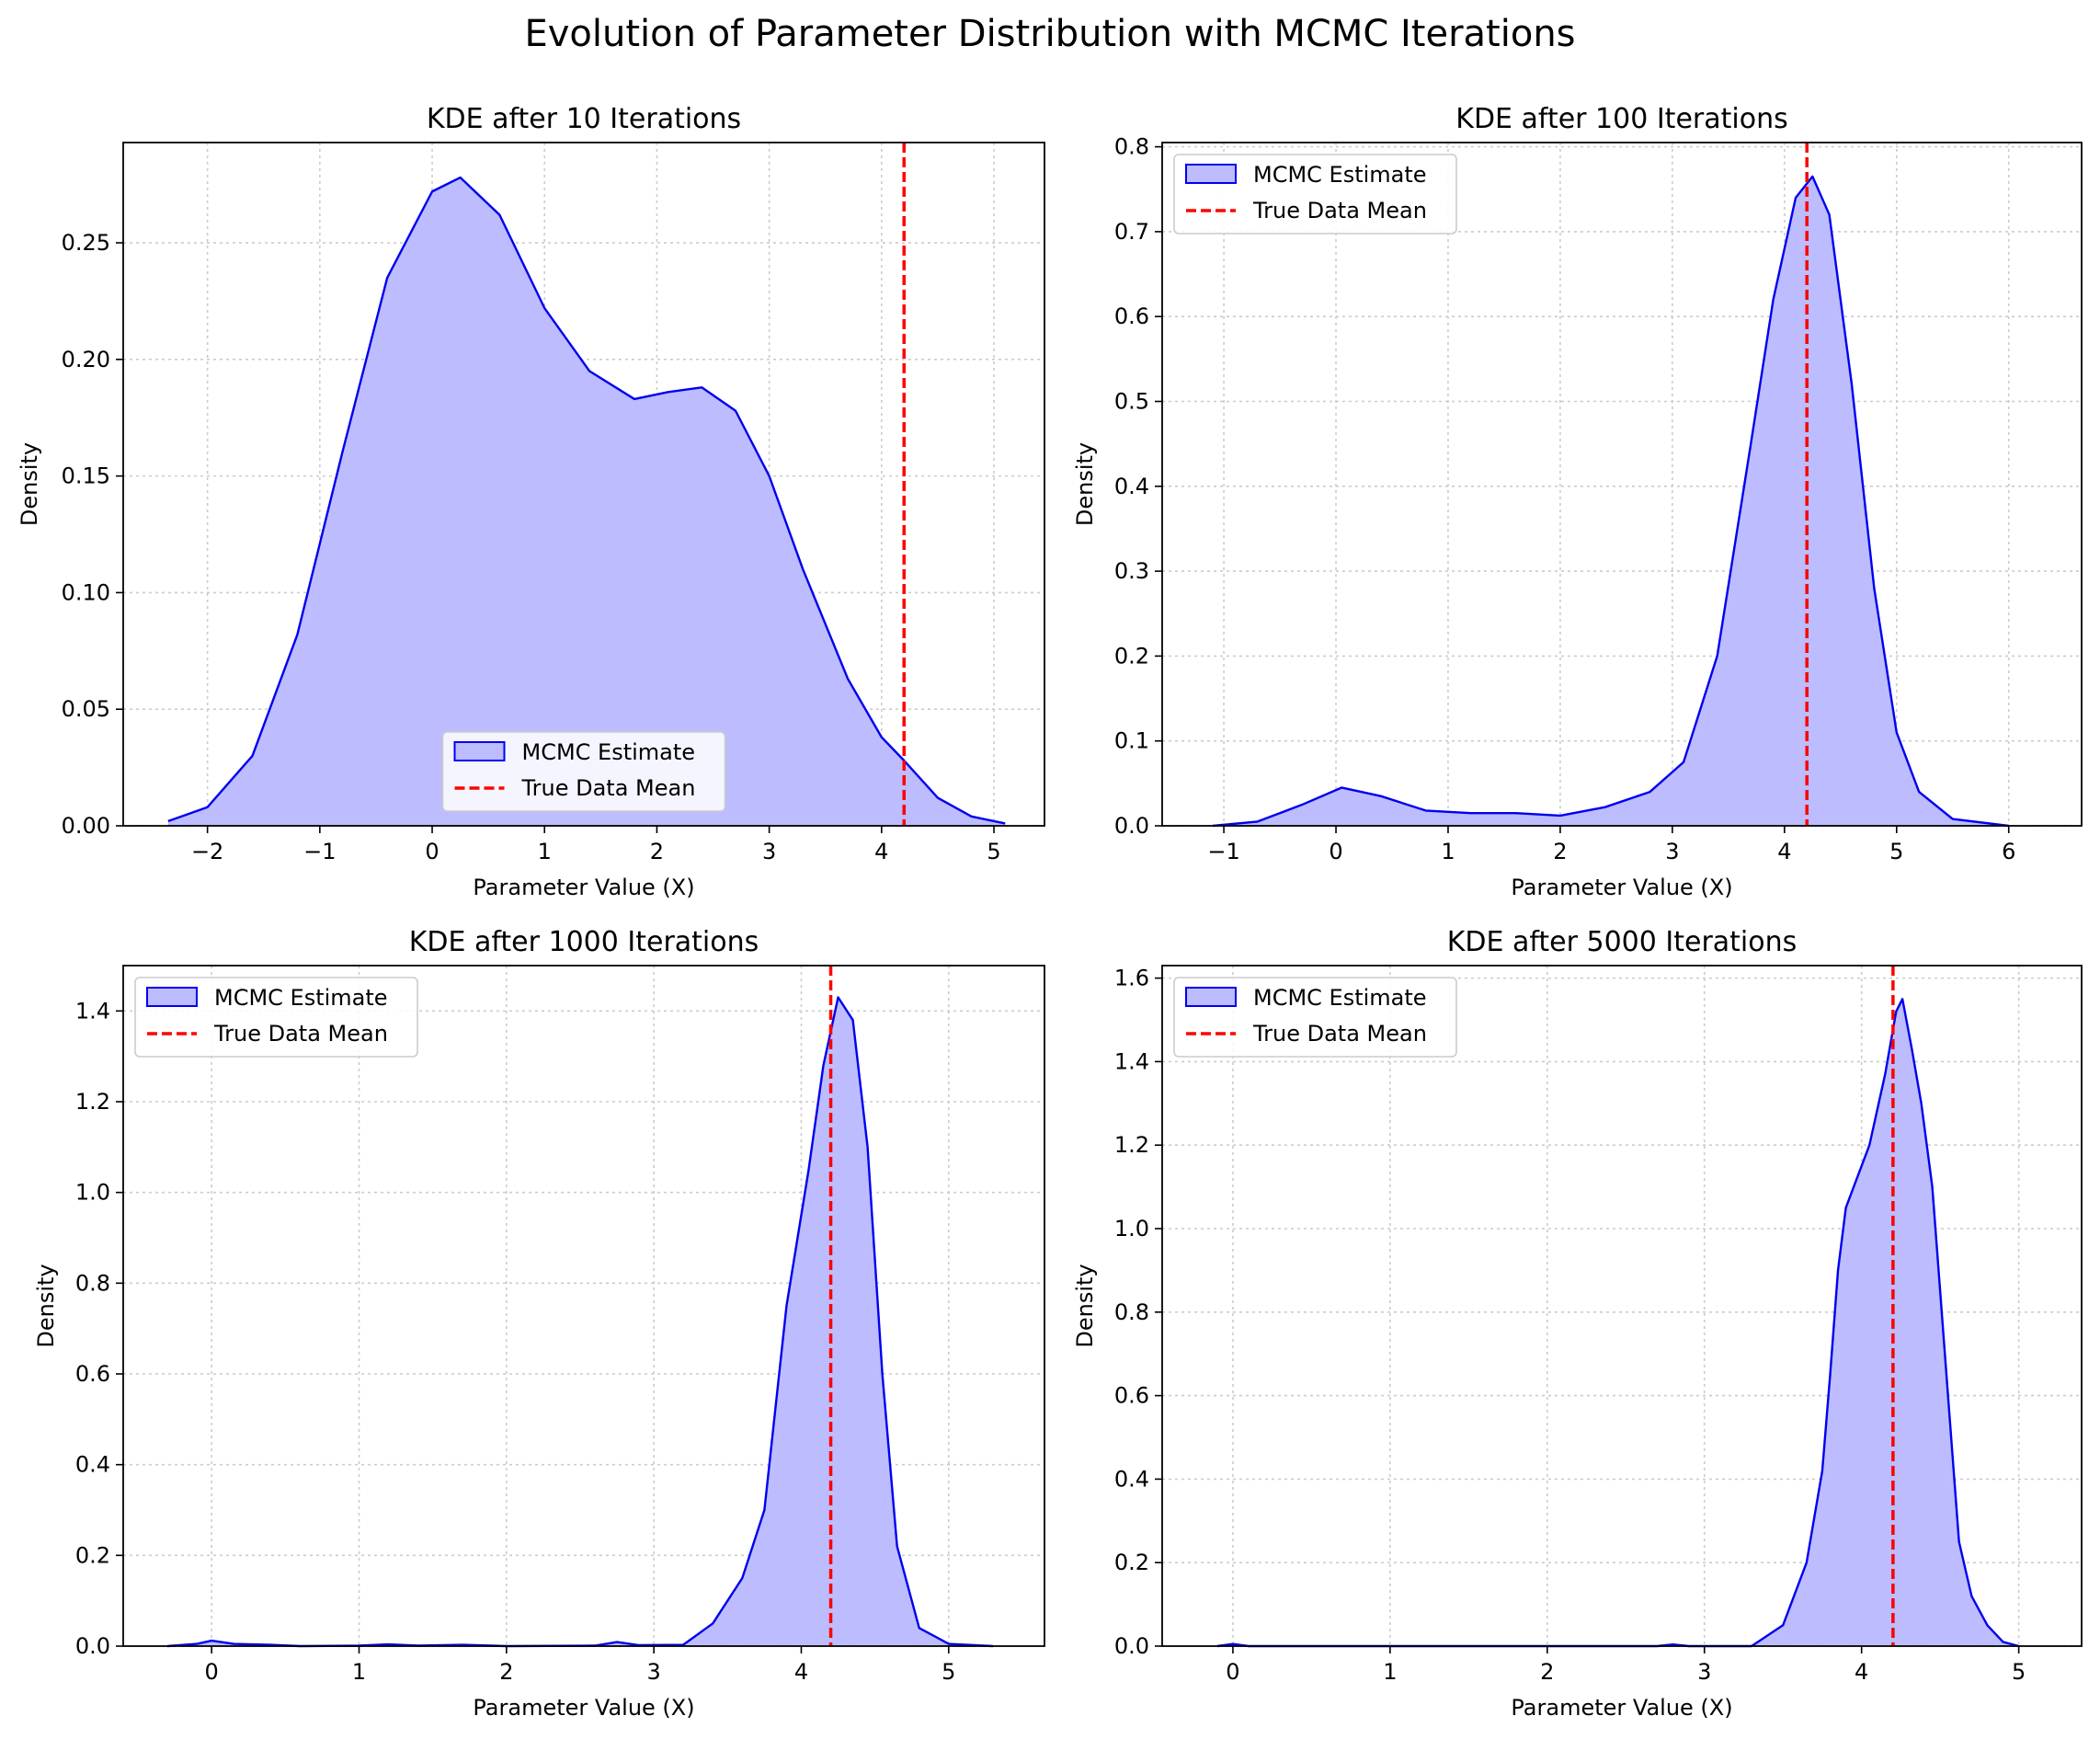 This screenshot has width=2100, height=1739. I want to click on y-tick-label: 0.5, so click(1131, 402).